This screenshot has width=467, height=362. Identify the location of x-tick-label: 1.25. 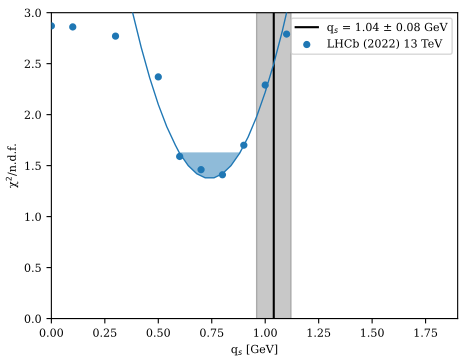
(319, 332).